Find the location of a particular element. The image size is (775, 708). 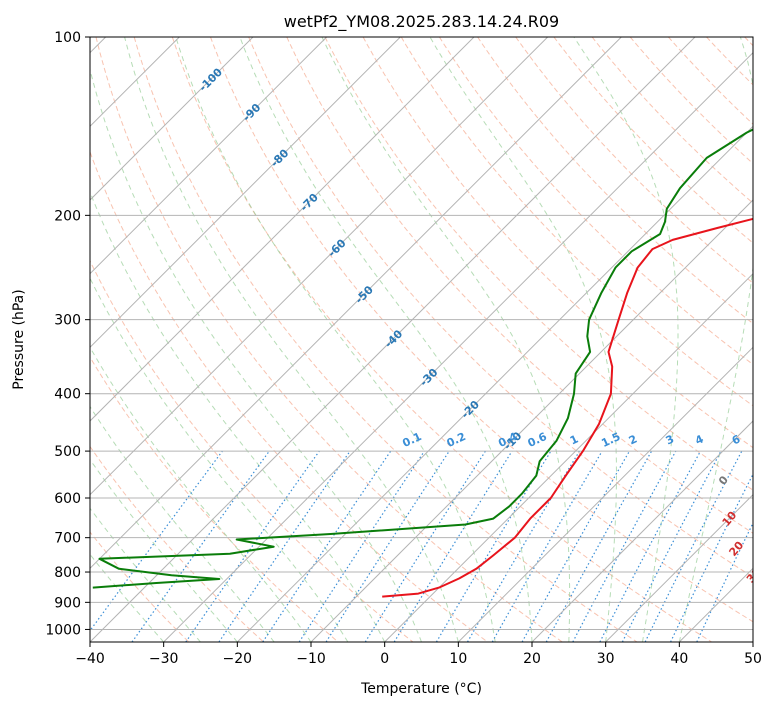

x-tick-label: −40 is located at coordinates (90, 659).